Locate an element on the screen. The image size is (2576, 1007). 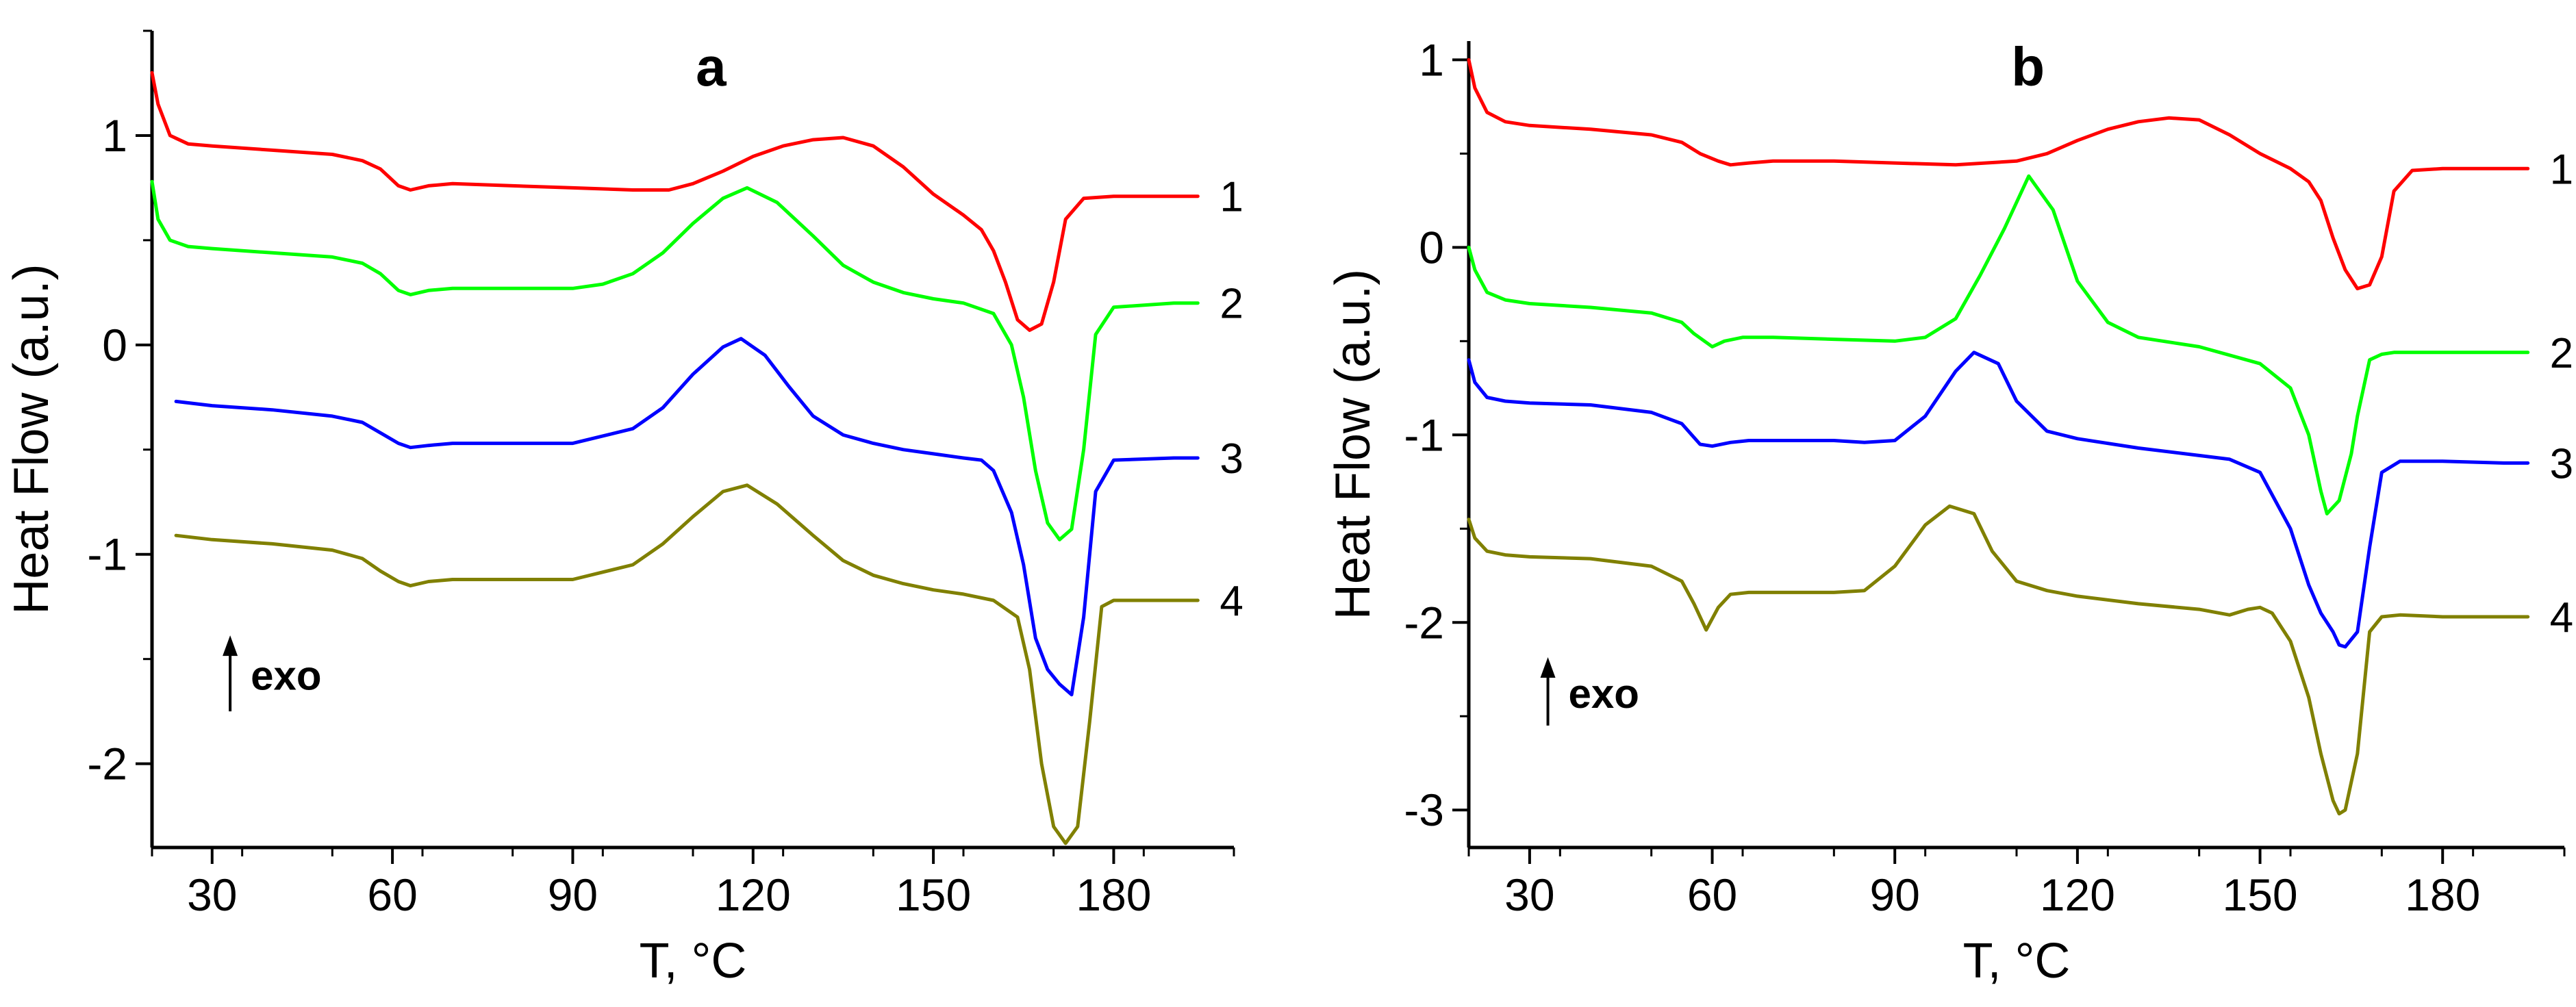
panel-label: a is located at coordinates (711, 67).